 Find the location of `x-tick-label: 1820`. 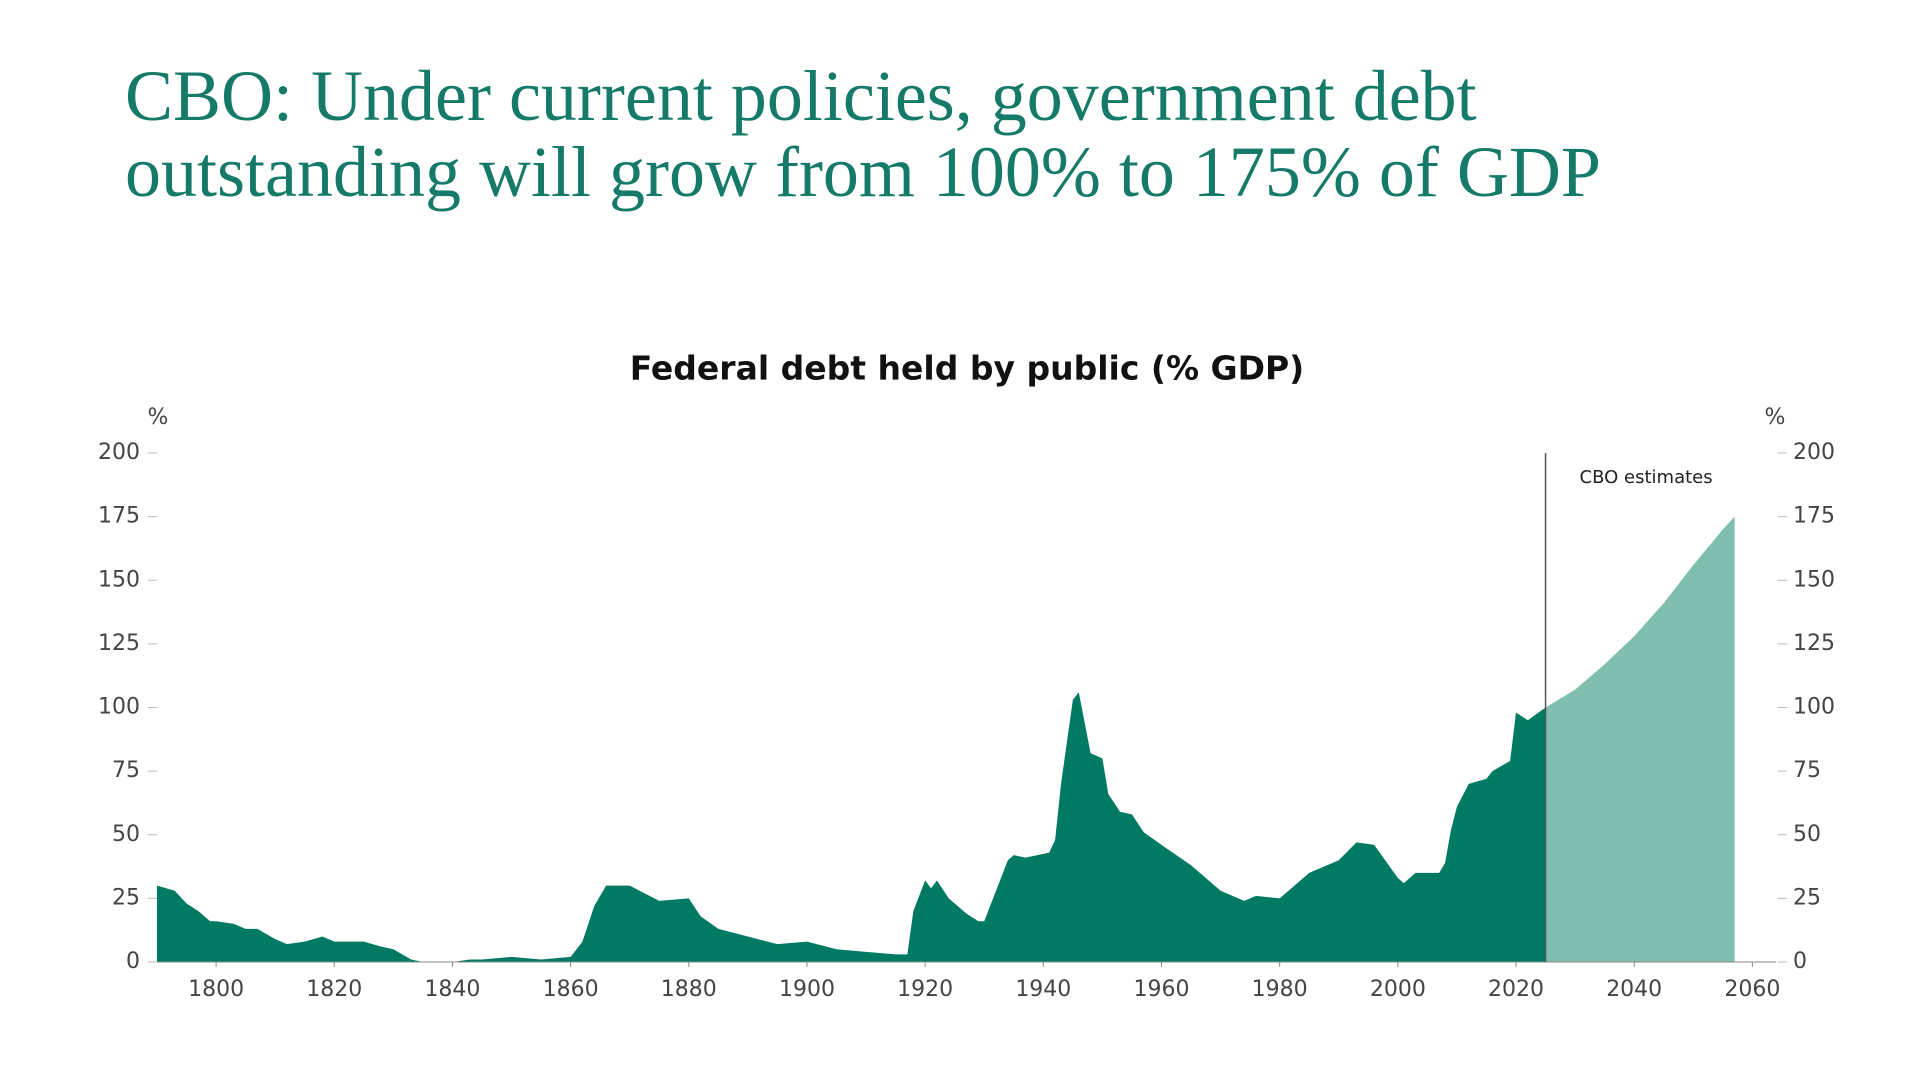

x-tick-label: 1820 is located at coordinates (334, 989).